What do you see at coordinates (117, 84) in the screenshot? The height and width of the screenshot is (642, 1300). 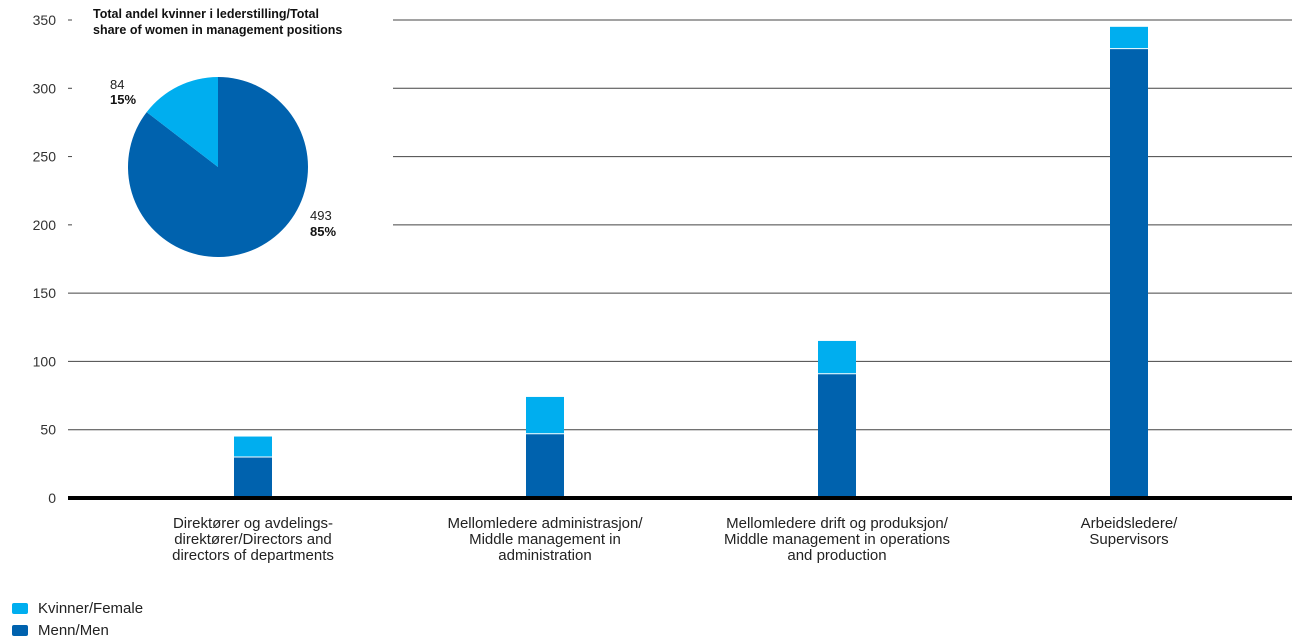 I see `pie-label-female-value: 84` at bounding box center [117, 84].